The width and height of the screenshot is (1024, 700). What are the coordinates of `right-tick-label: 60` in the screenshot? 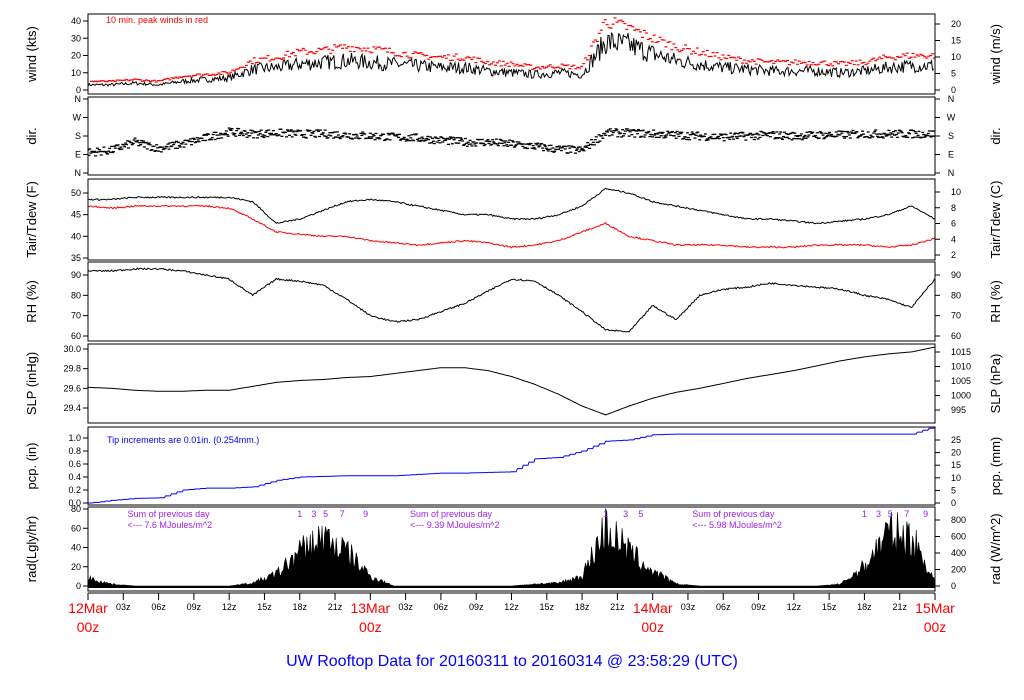 It's located at (956, 336).